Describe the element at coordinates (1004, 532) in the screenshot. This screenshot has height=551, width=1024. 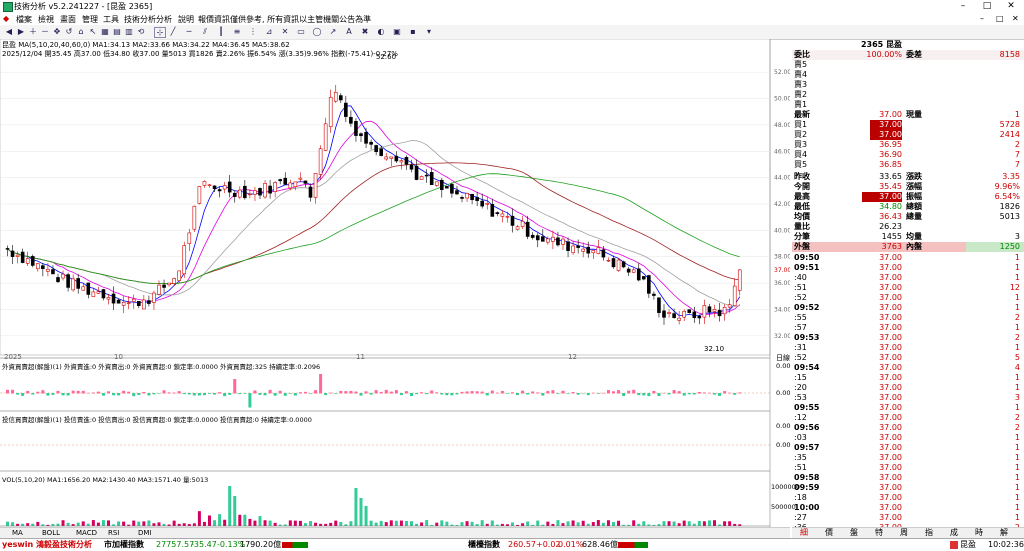
I see `tab-analysis: 解` at that location.